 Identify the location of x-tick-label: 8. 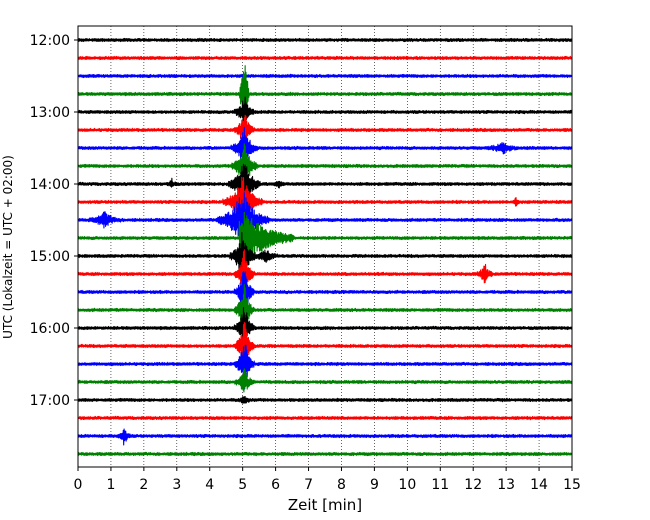
(341, 485).